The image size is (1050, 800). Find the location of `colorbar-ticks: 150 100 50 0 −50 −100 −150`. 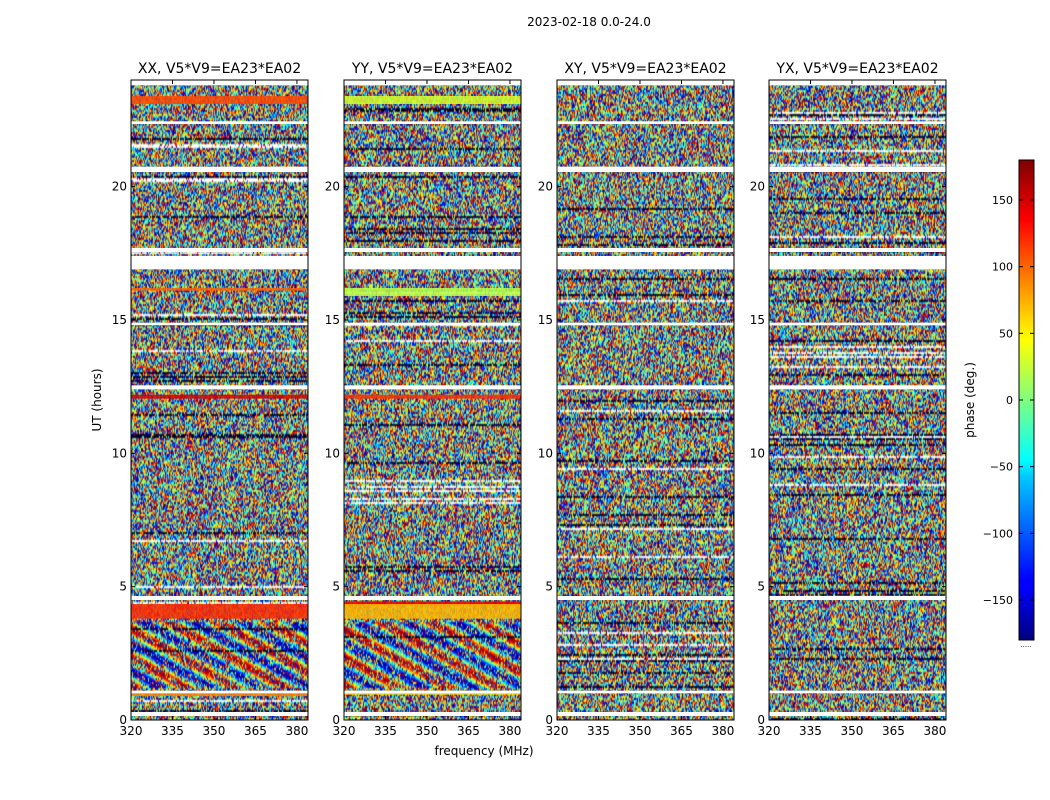

colorbar-ticks: 150 100 50 0 −50 −100 −150 is located at coordinates (1008, 400).